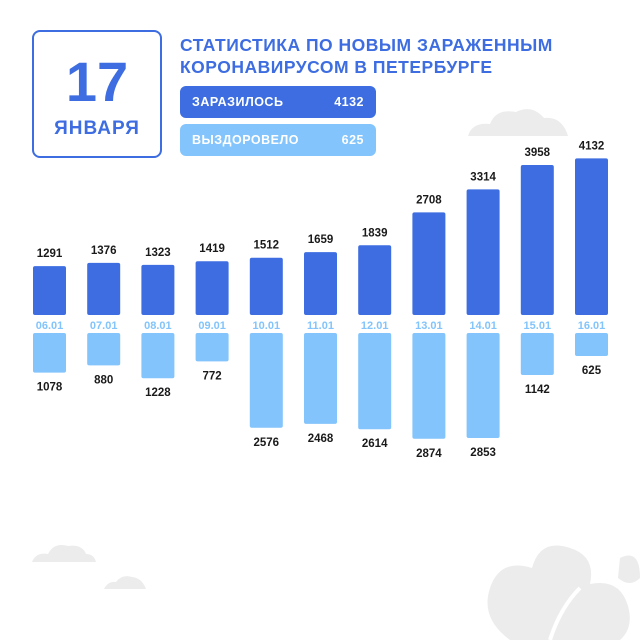 The height and width of the screenshot is (640, 640). Describe the element at coordinates (375, 233) in the screenshot. I see `data-label-infected: 1839` at that location.